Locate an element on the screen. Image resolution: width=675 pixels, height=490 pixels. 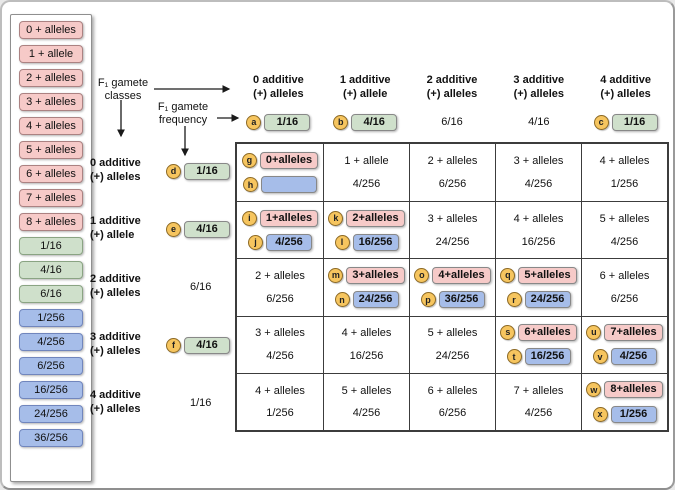
bank-chip-4-alleles: 4 + alleles is located at coordinates (51, 126).